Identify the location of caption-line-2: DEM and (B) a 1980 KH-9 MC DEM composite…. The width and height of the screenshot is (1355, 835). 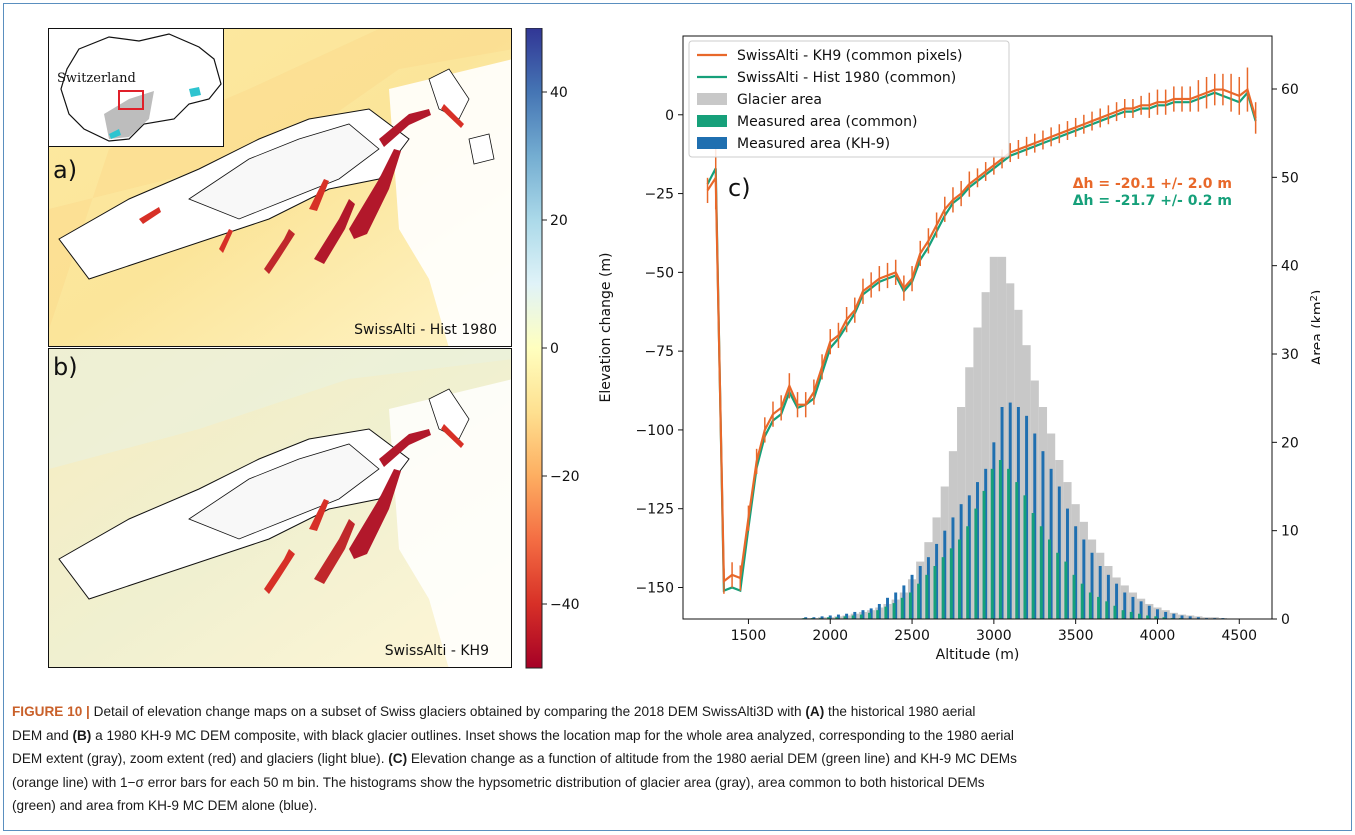
(677, 736).